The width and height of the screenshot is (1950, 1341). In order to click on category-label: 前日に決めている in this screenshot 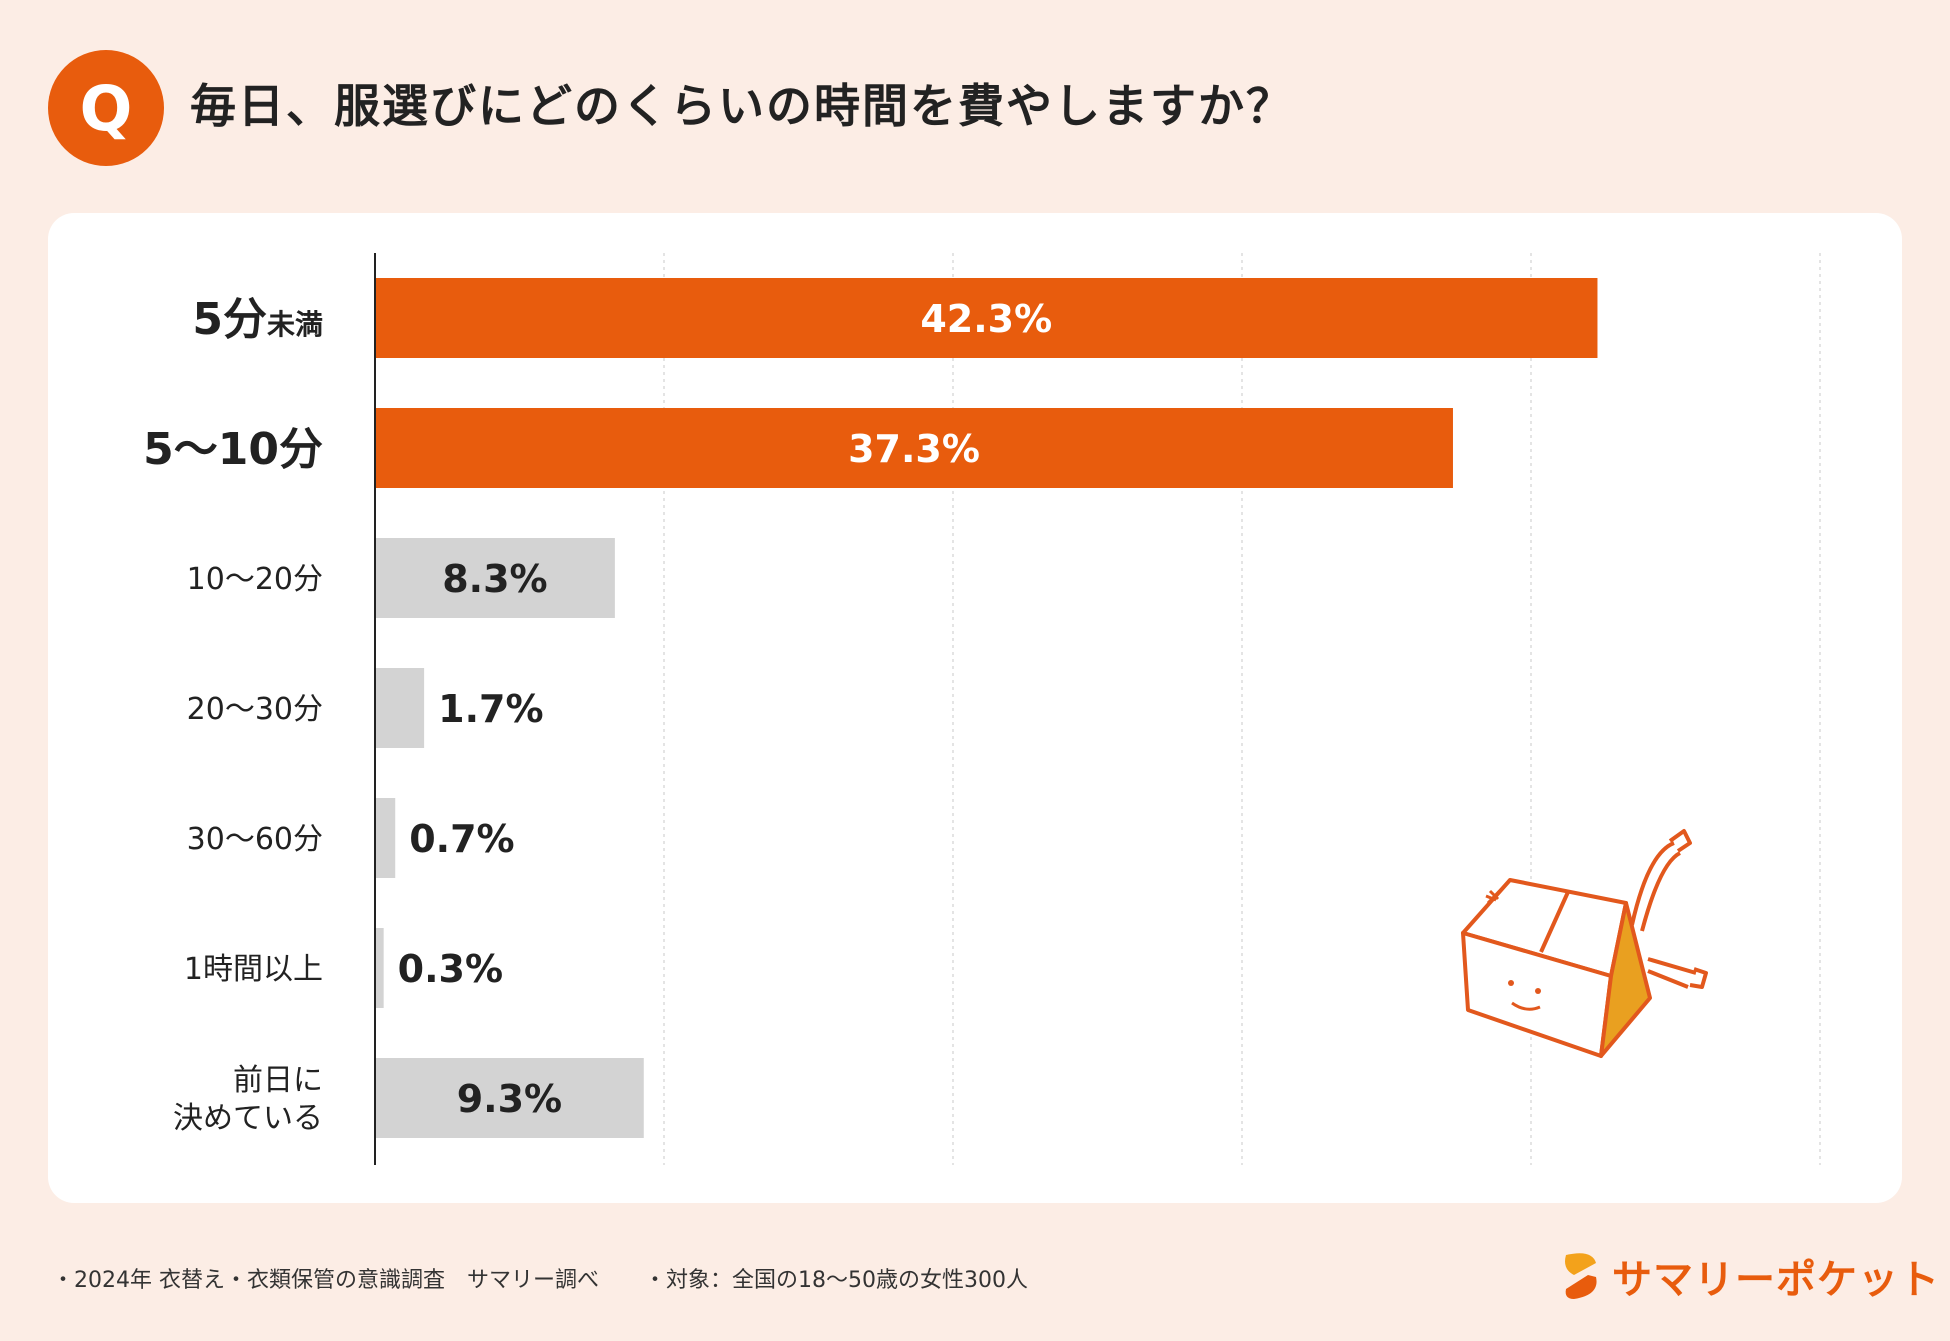, I will do `click(248, 1099)`.